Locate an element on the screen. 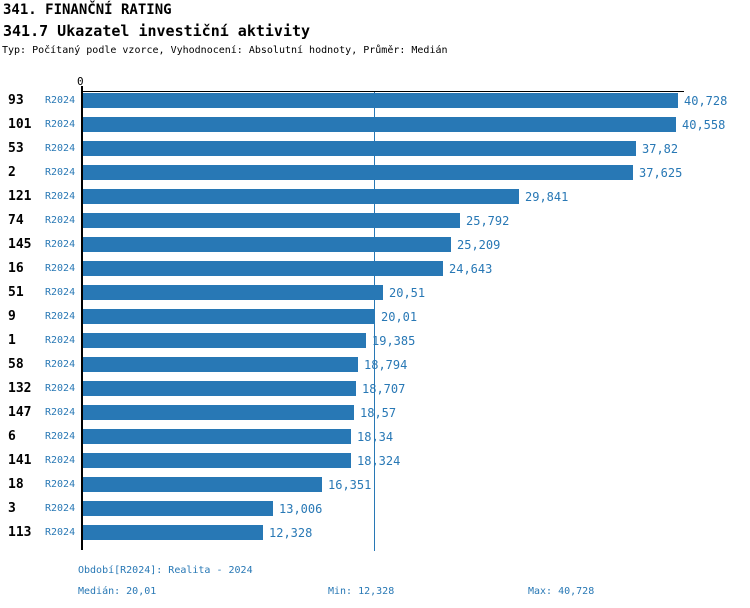  row-value-label: 19,385 is located at coordinates (394, 341).